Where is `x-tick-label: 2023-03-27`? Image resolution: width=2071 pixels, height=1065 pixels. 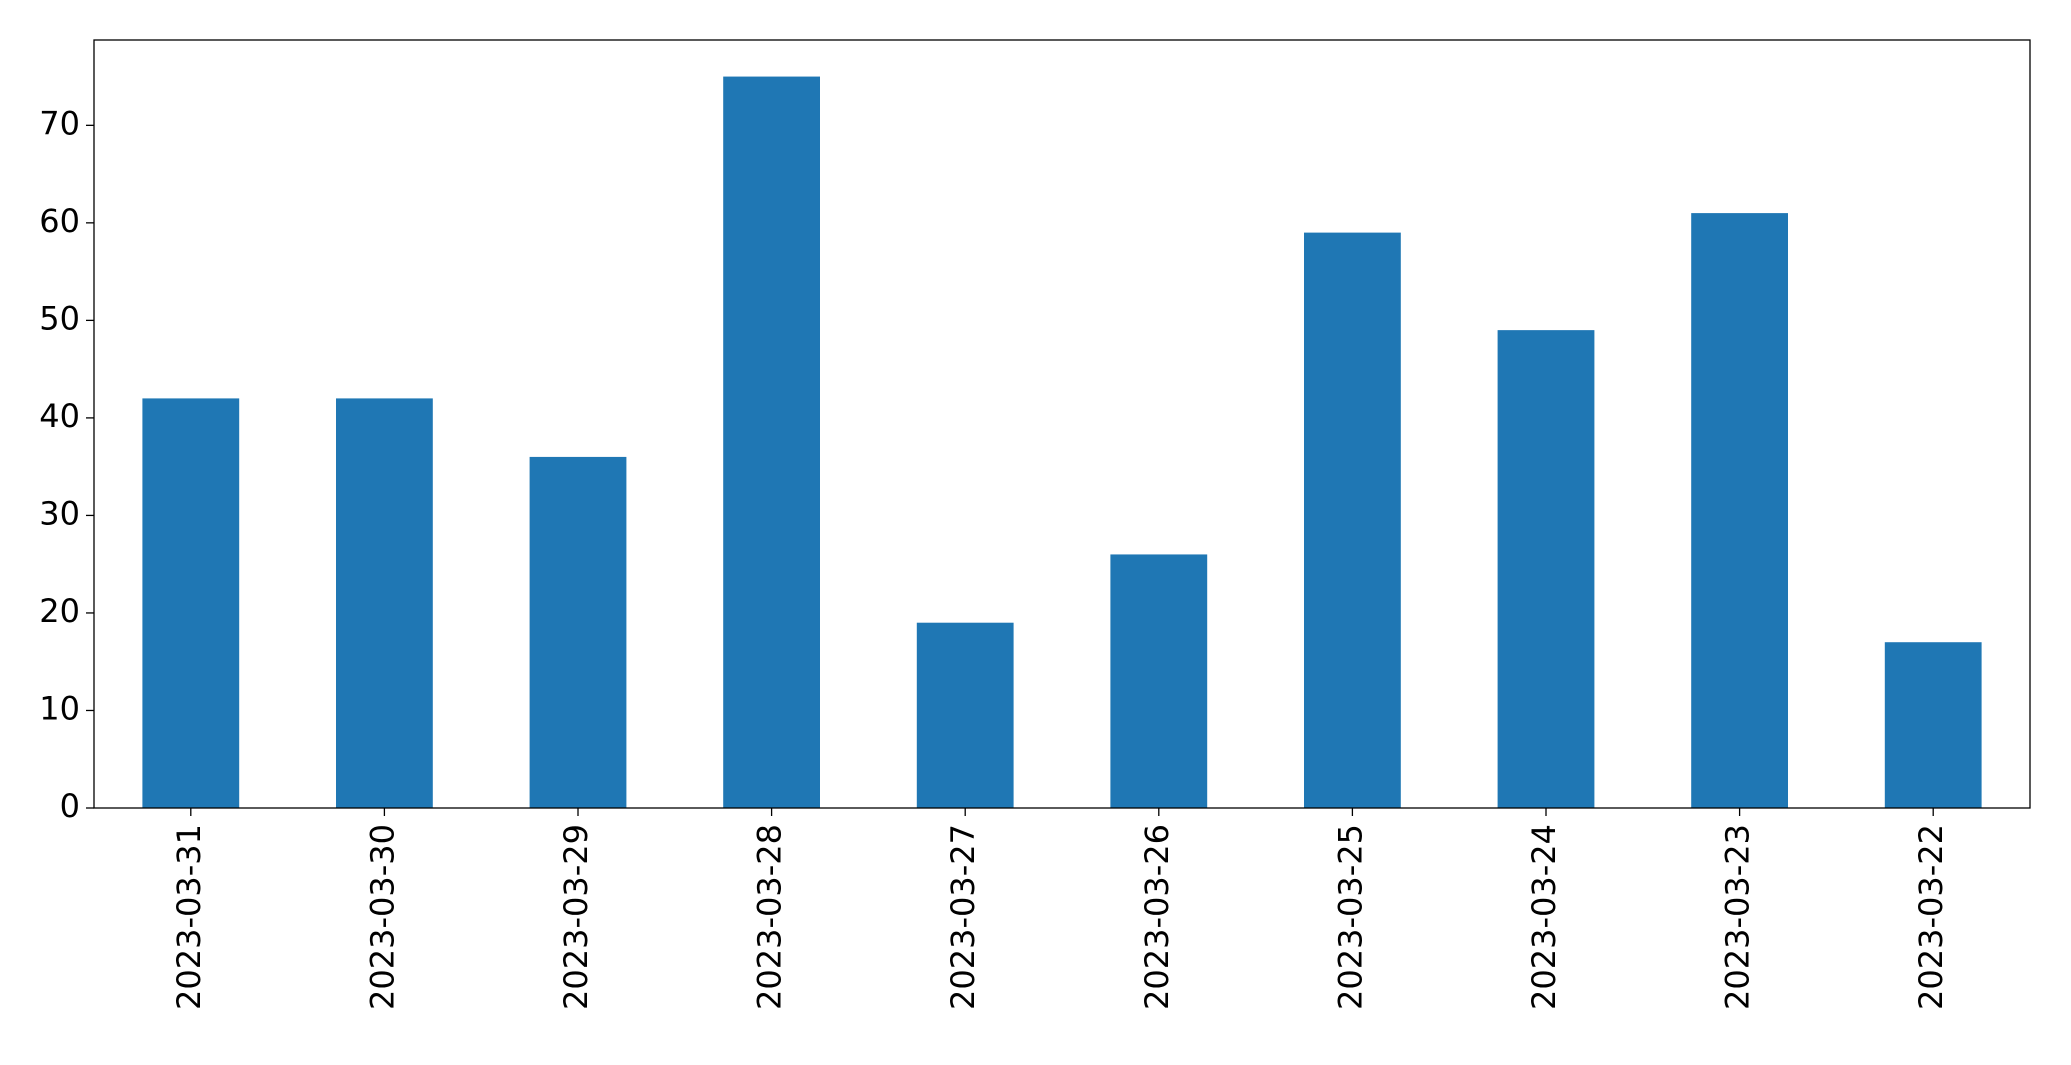
x-tick-label: 2023-03-27 is located at coordinates (963, 917).